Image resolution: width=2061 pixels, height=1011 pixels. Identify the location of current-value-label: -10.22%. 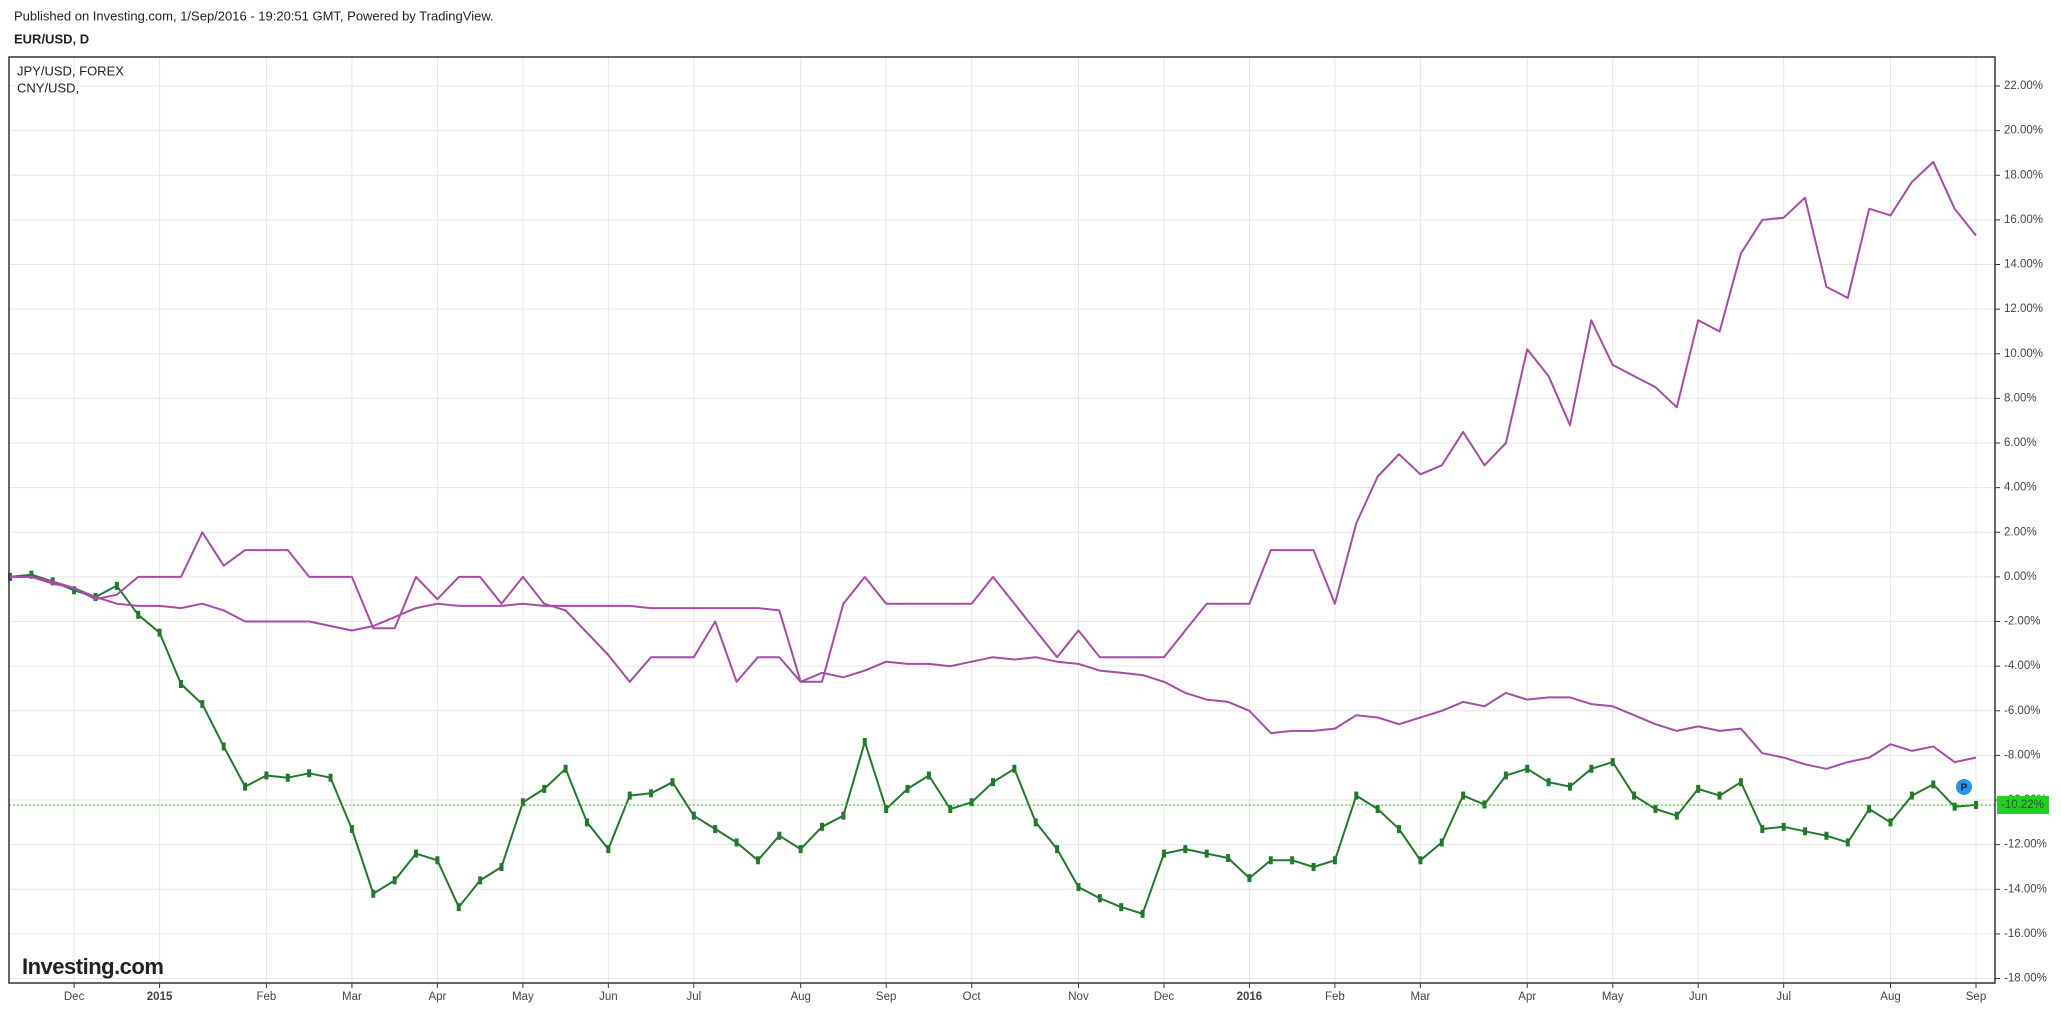
(2022, 805).